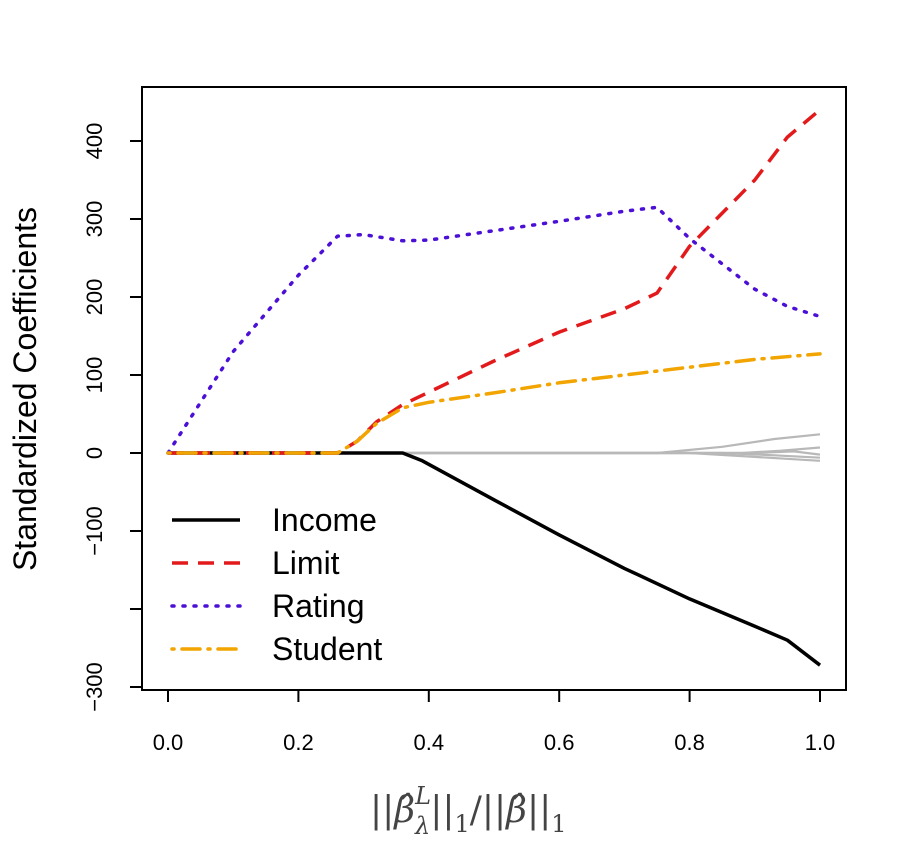 This screenshot has height=854, width=908. What do you see at coordinates (494, 403) in the screenshot?
I see `series-line-student` at bounding box center [494, 403].